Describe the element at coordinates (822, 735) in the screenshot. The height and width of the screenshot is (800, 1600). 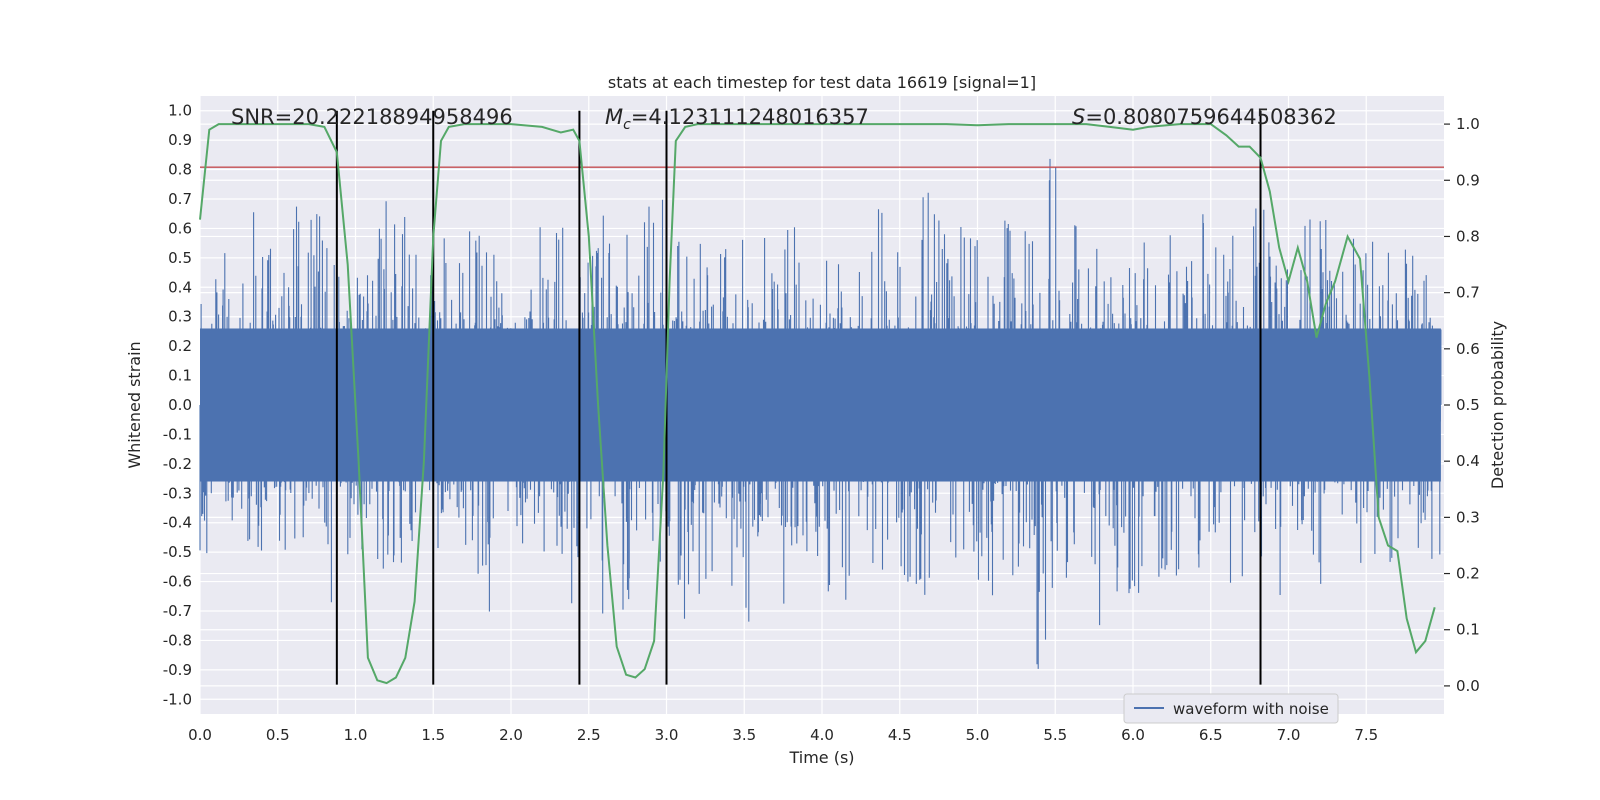
I see `x-tick-label: 4.0` at that location.